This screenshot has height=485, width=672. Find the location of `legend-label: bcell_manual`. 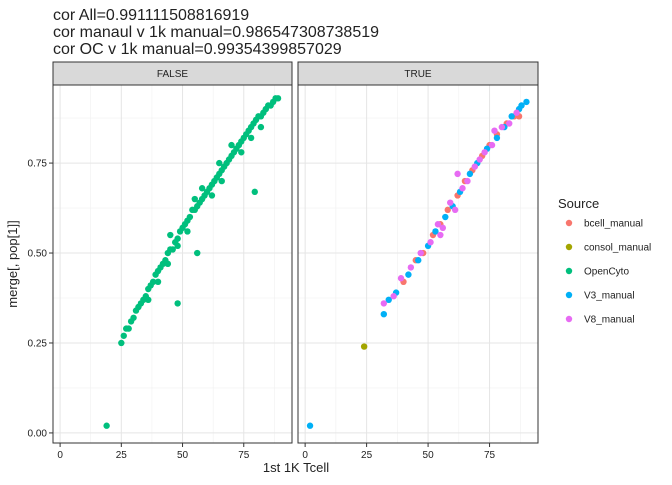

legend-label: bcell_manual is located at coordinates (613, 224).